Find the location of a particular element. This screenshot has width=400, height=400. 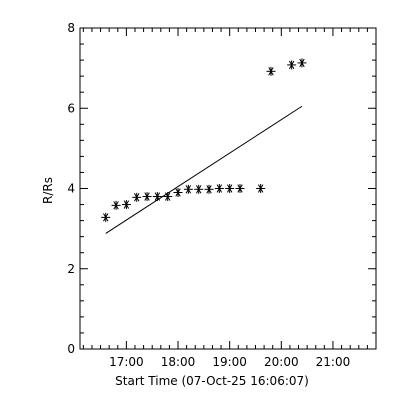

y-tick-label: 6 is located at coordinates (71, 108).